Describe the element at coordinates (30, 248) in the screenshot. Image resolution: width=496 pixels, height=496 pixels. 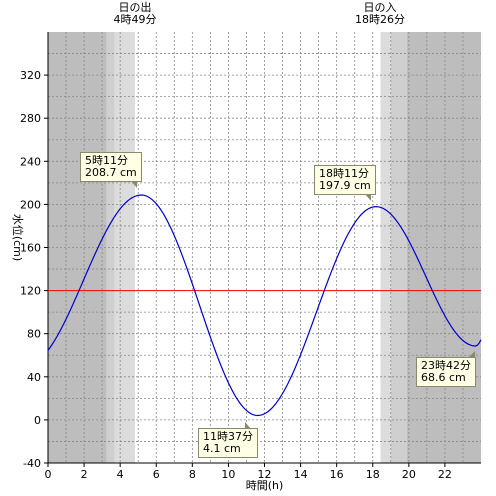
I see `y-tick-label: 160` at that location.